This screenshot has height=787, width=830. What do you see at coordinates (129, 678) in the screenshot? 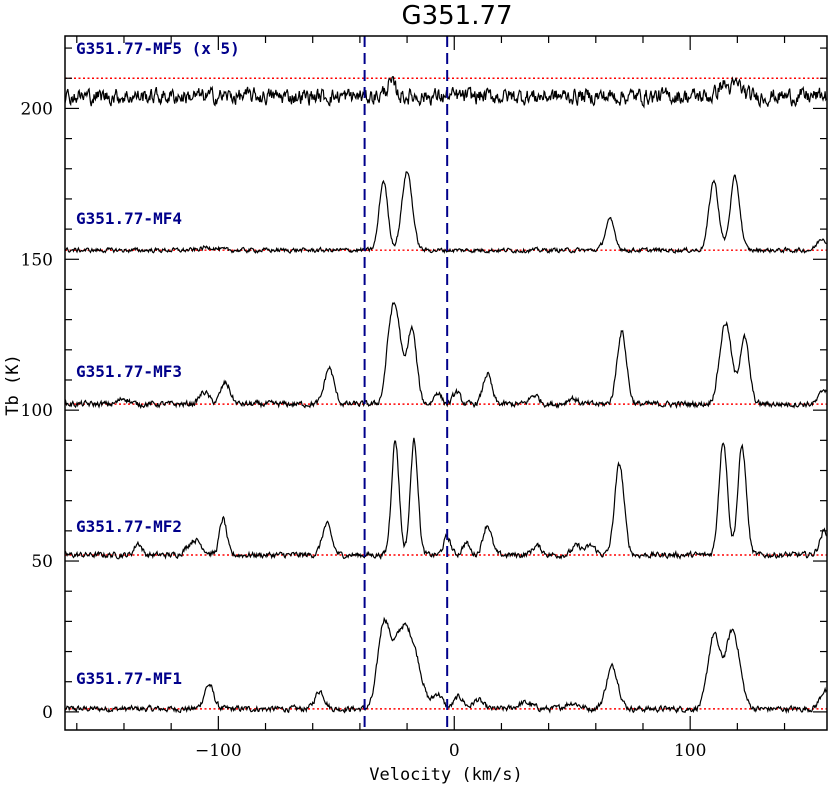
I see `series-label-1: G351.77-MF1` at bounding box center [129, 678].